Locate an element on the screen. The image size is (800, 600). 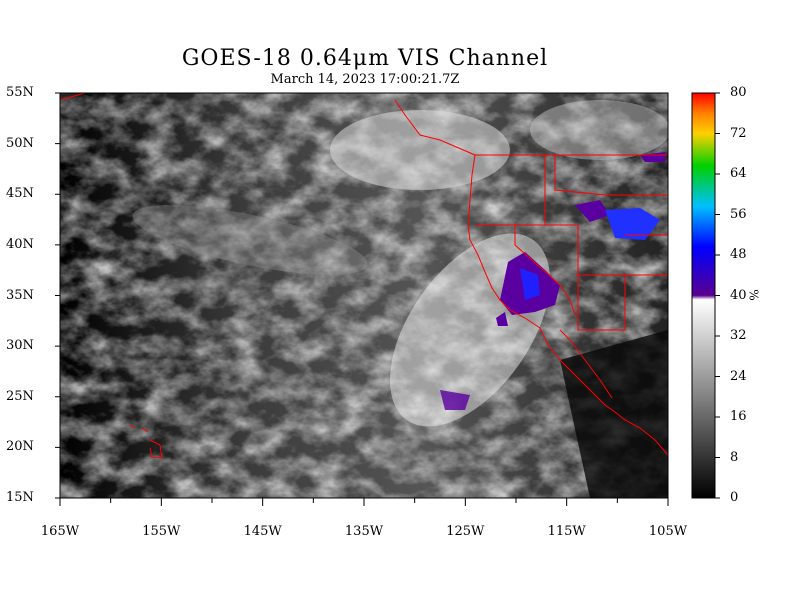
lon-label: 105W is located at coordinates (668, 531).